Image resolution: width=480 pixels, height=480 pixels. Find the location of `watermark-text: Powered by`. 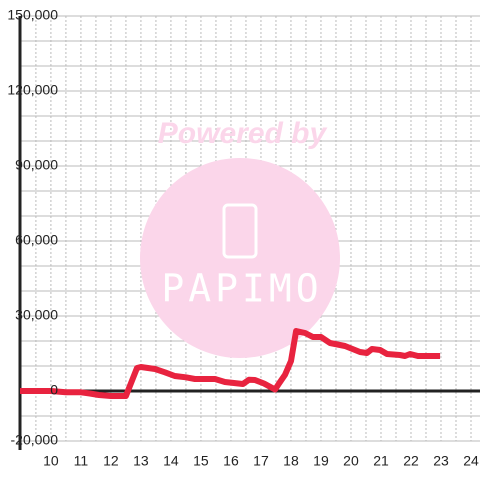

watermark-text: Powered by is located at coordinates (243, 133).